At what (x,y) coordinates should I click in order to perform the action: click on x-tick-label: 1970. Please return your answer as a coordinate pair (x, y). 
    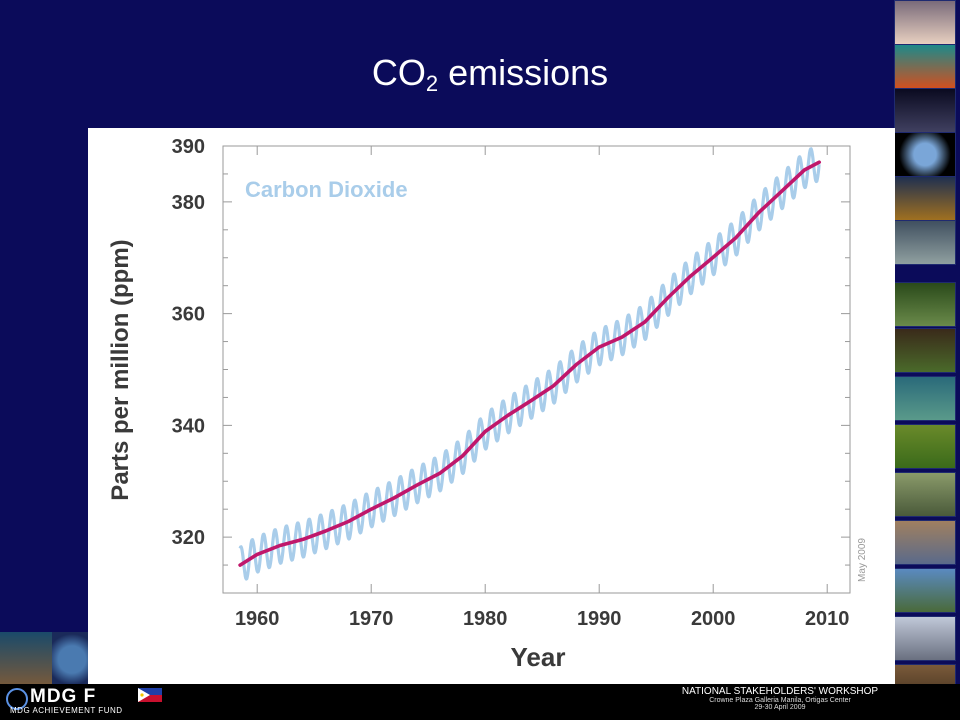
    Looking at the image, I should click on (371, 619).